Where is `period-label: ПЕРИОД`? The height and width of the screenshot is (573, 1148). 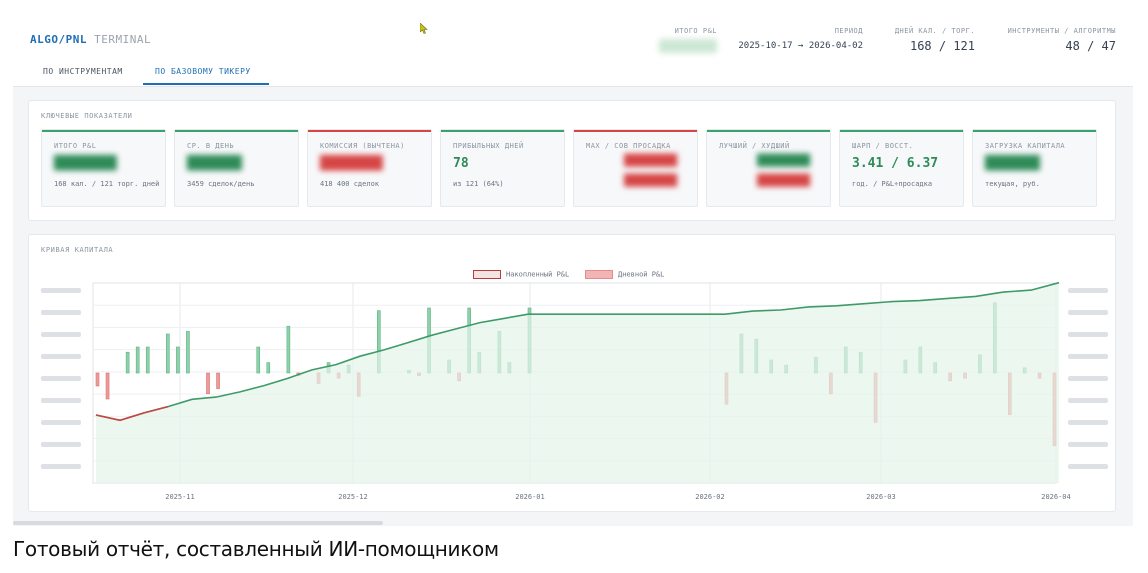 period-label: ПЕРИОД is located at coordinates (848, 31).